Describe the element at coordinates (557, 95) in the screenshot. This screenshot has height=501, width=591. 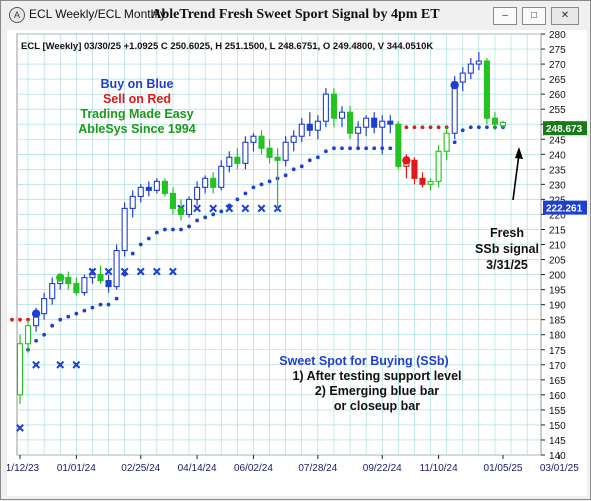
I see `y-tick-label: 260` at that location.